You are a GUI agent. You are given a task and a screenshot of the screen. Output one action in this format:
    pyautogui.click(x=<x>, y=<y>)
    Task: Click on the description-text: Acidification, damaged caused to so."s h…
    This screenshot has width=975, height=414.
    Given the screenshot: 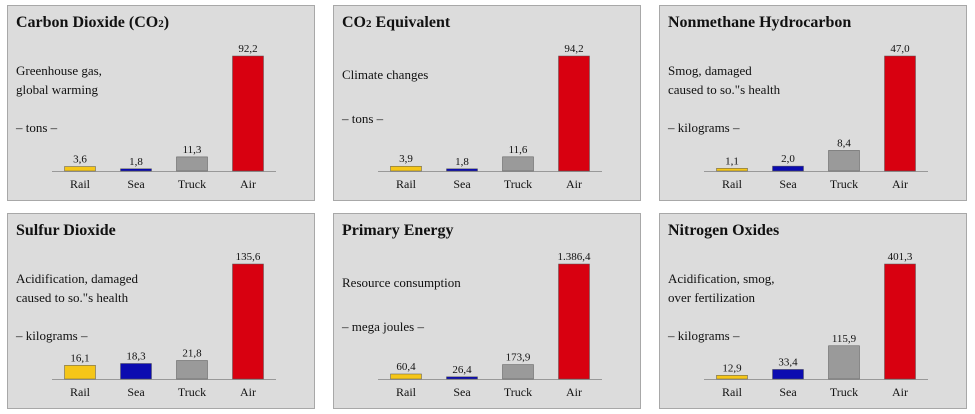 What is the action you would take?
    pyautogui.click(x=77, y=288)
    